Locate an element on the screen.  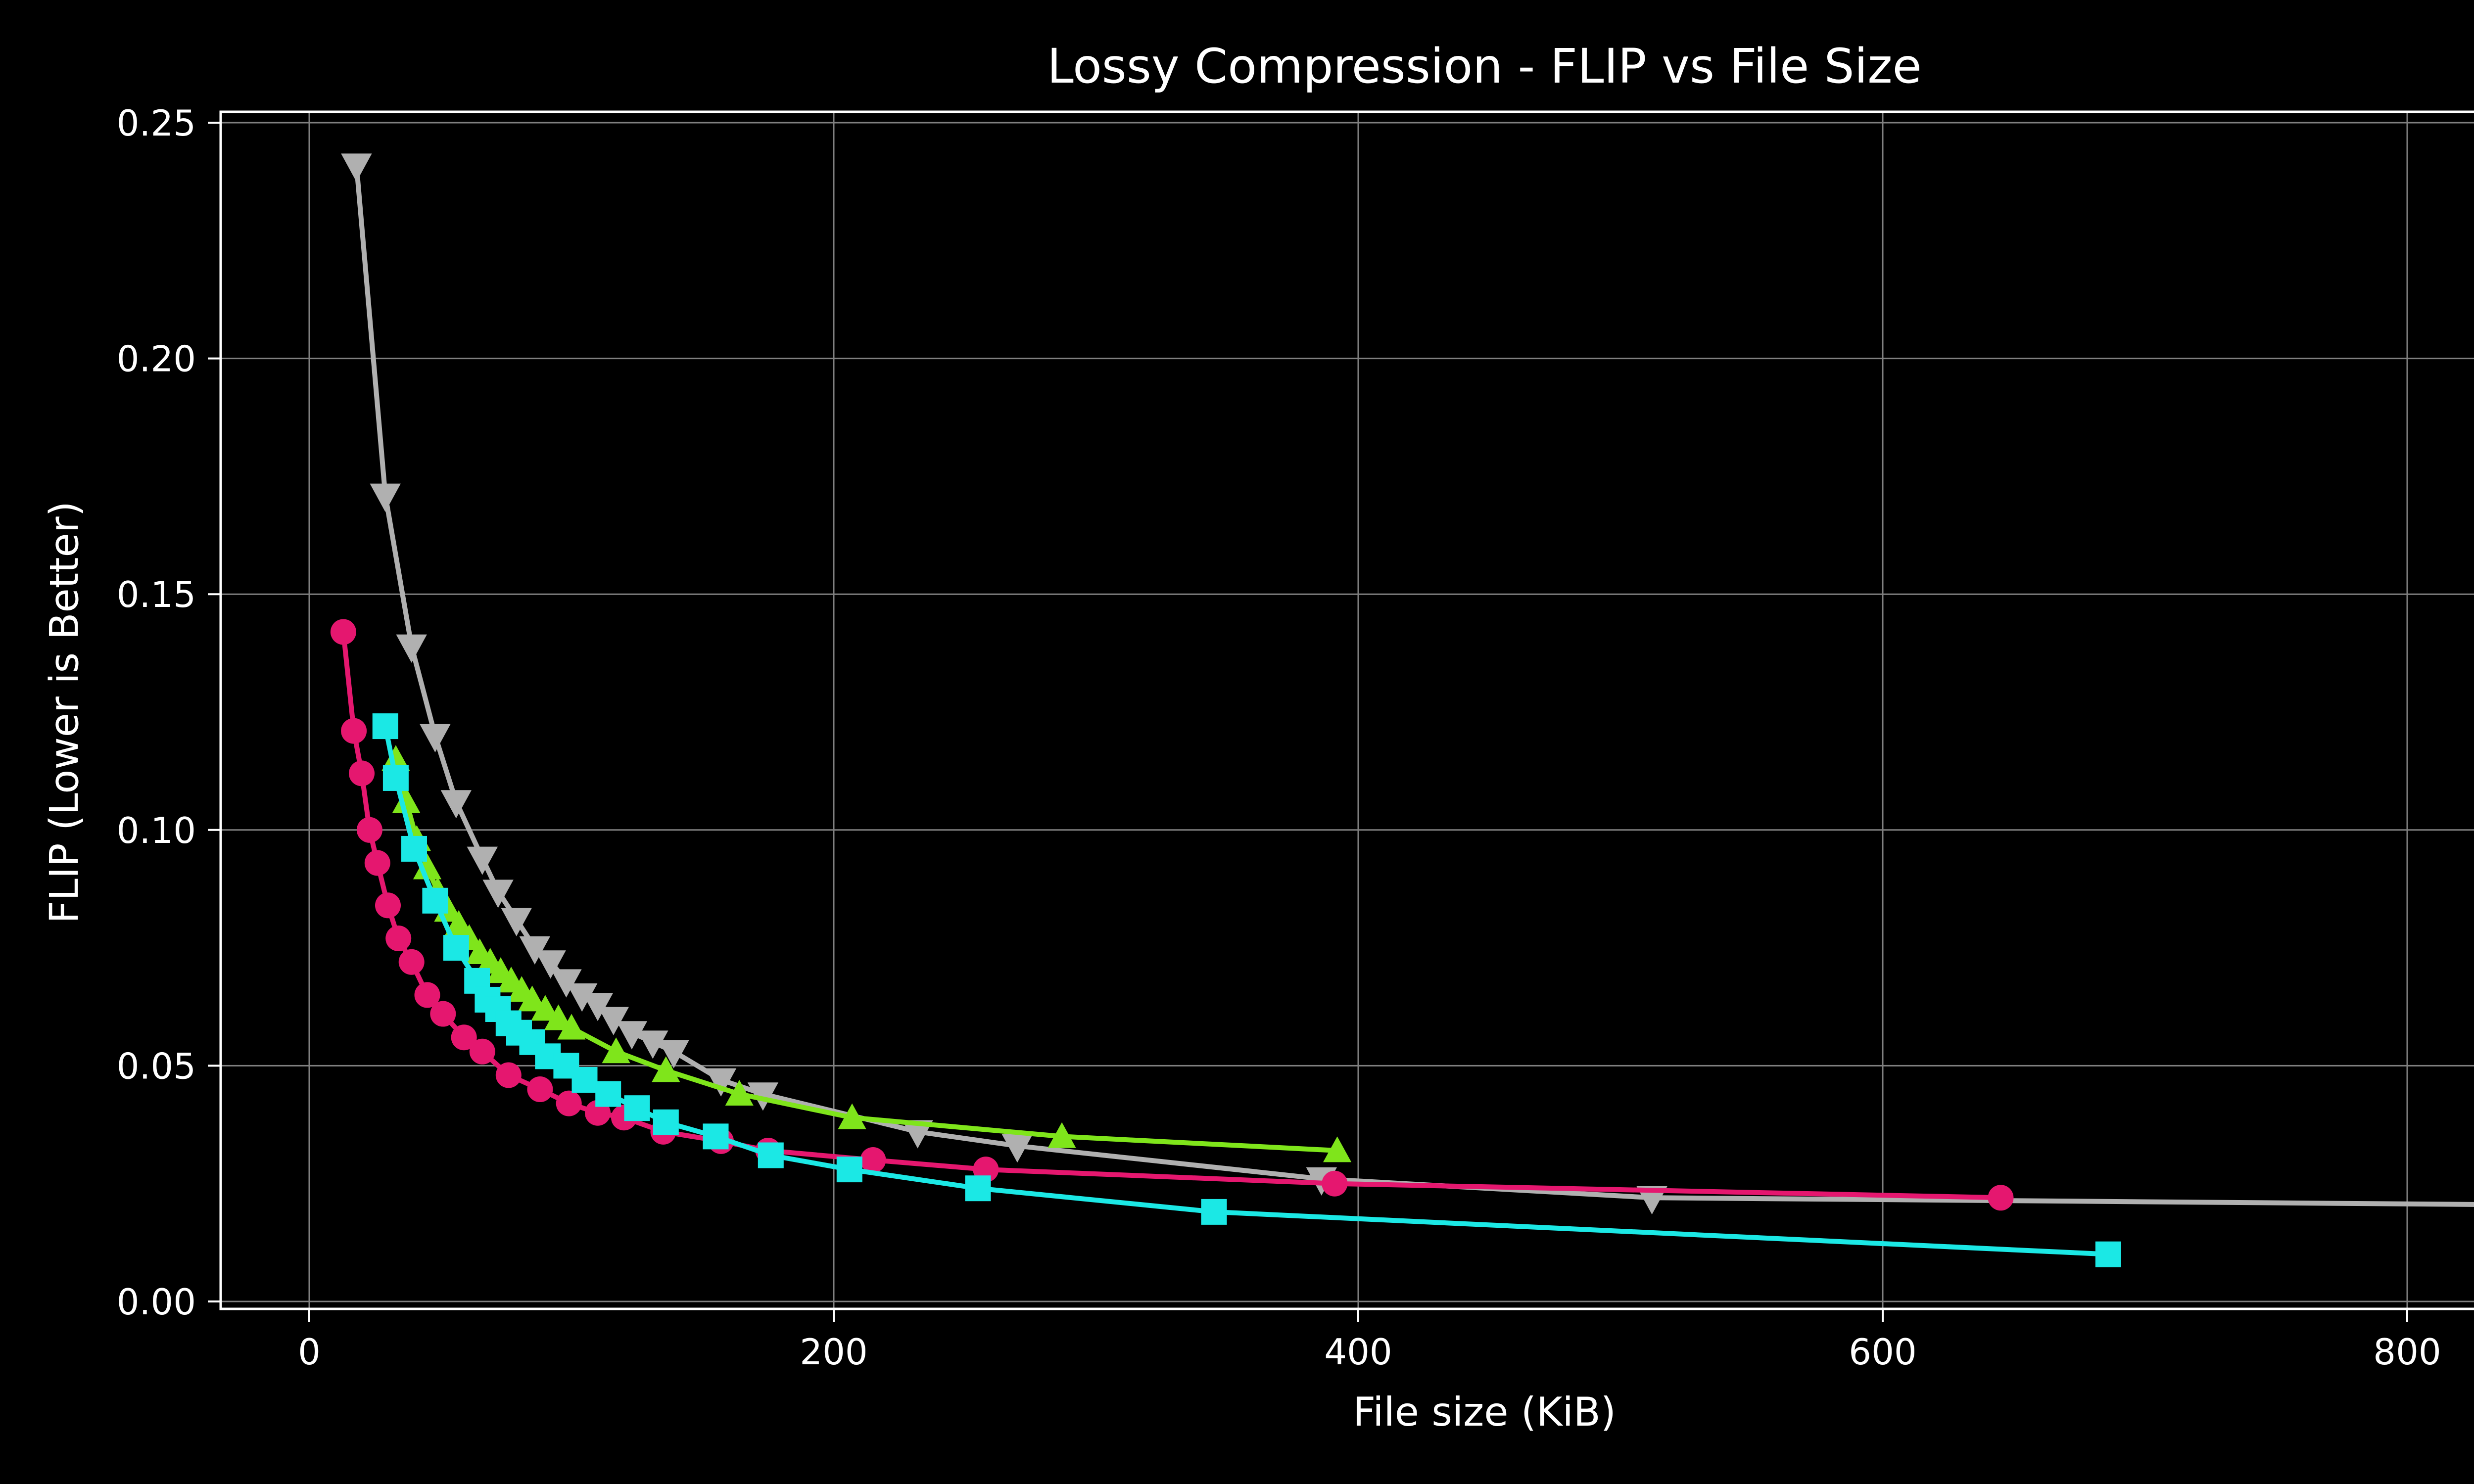
y-axis-label: FLIP (Lower is Better) is located at coordinates (65, 712).